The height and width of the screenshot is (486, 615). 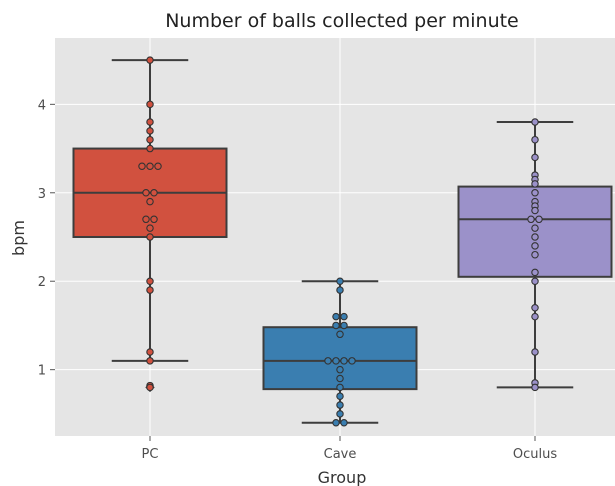 I want to click on y-tick-label: 3, so click(x=42, y=194).